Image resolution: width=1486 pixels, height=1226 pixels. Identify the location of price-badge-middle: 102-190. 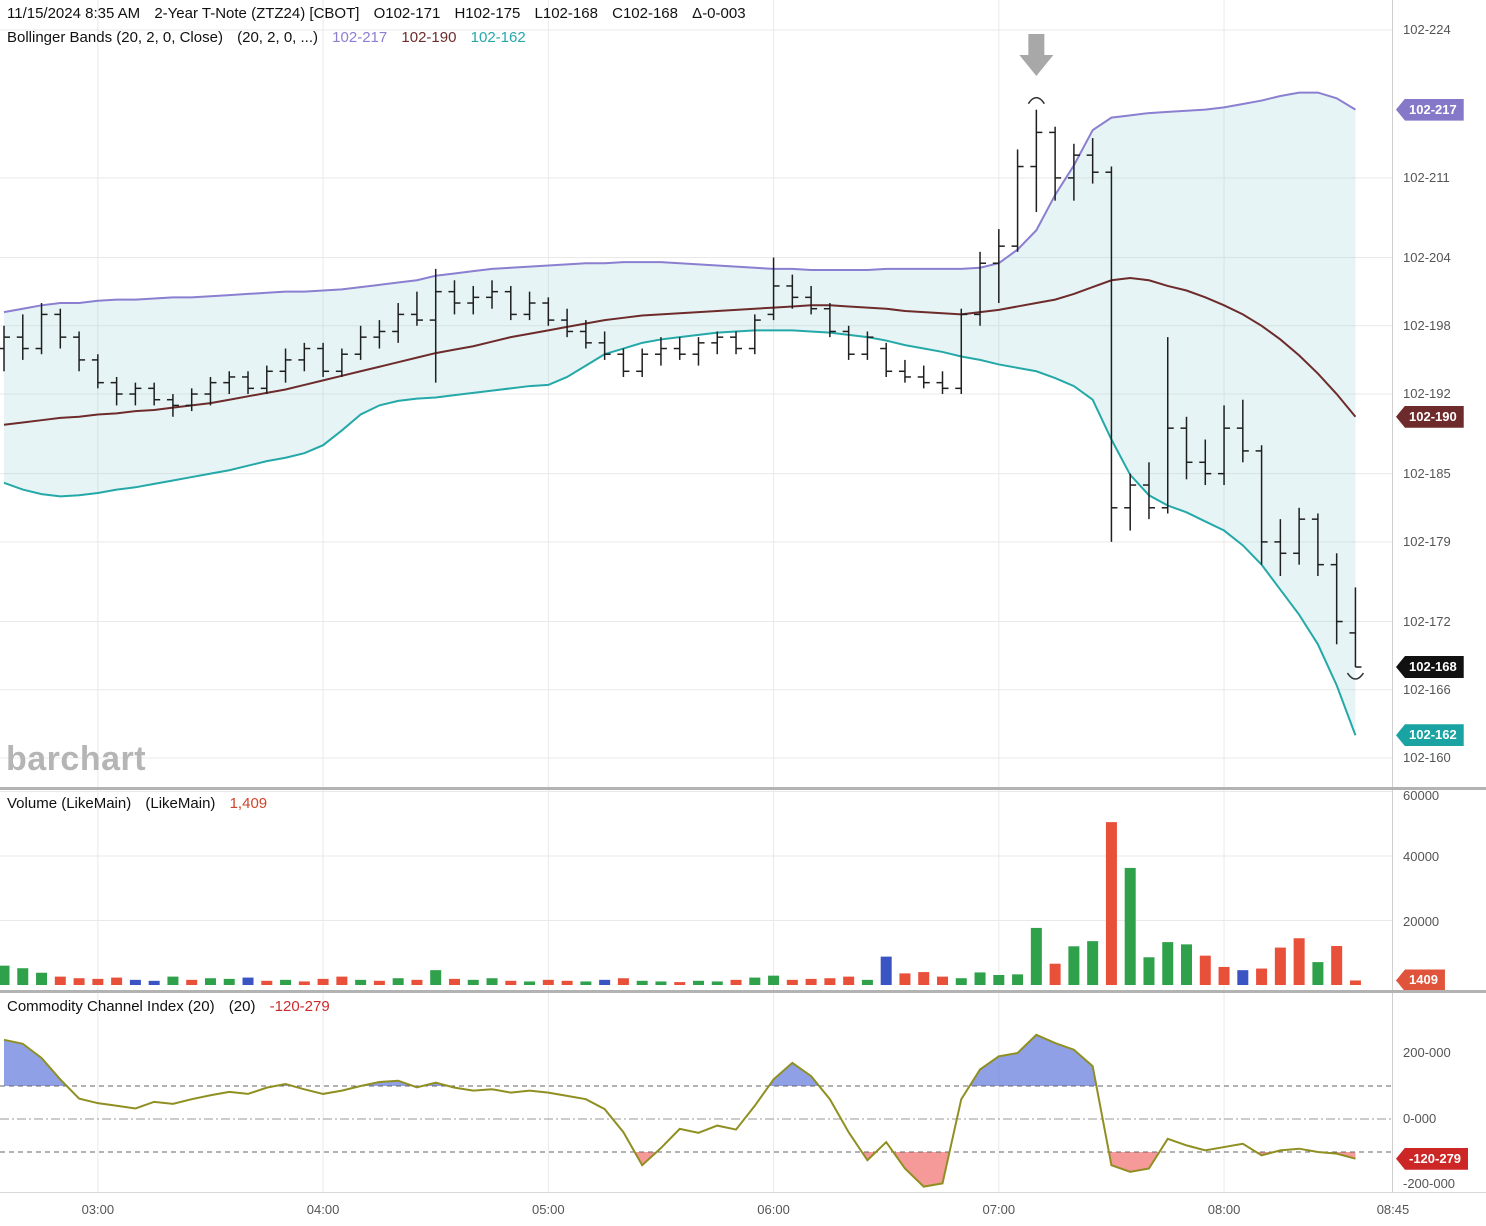
(1430, 416).